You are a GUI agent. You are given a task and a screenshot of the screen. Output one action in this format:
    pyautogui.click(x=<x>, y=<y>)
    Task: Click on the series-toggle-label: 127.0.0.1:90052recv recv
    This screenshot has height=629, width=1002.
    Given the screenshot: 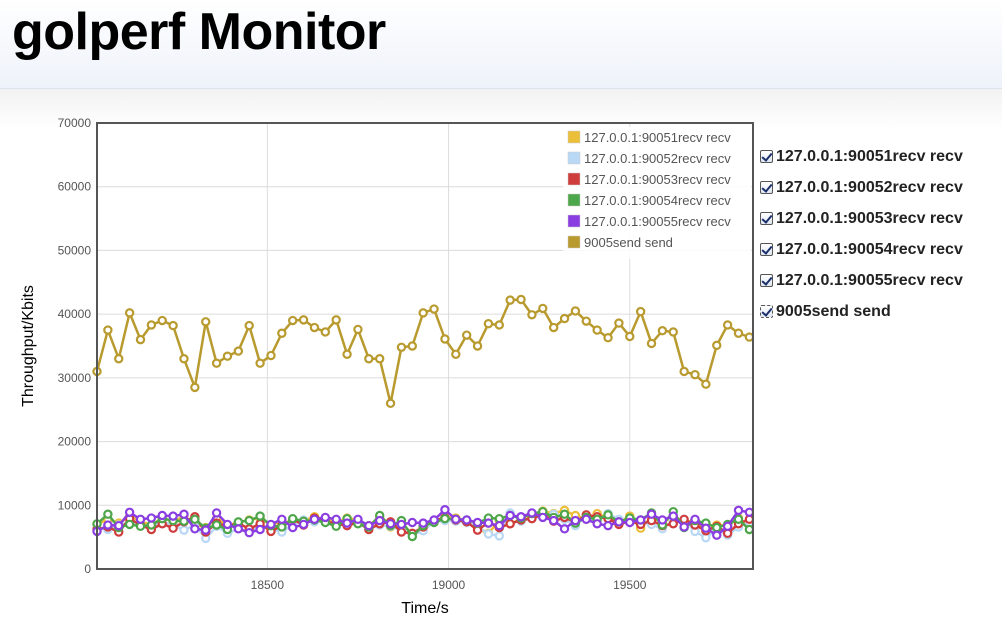 What is the action you would take?
    pyautogui.click(x=869, y=187)
    